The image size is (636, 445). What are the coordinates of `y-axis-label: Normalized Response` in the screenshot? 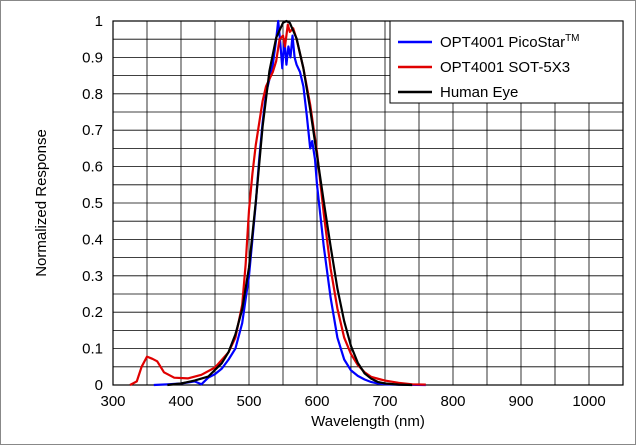 It's located at (41, 203).